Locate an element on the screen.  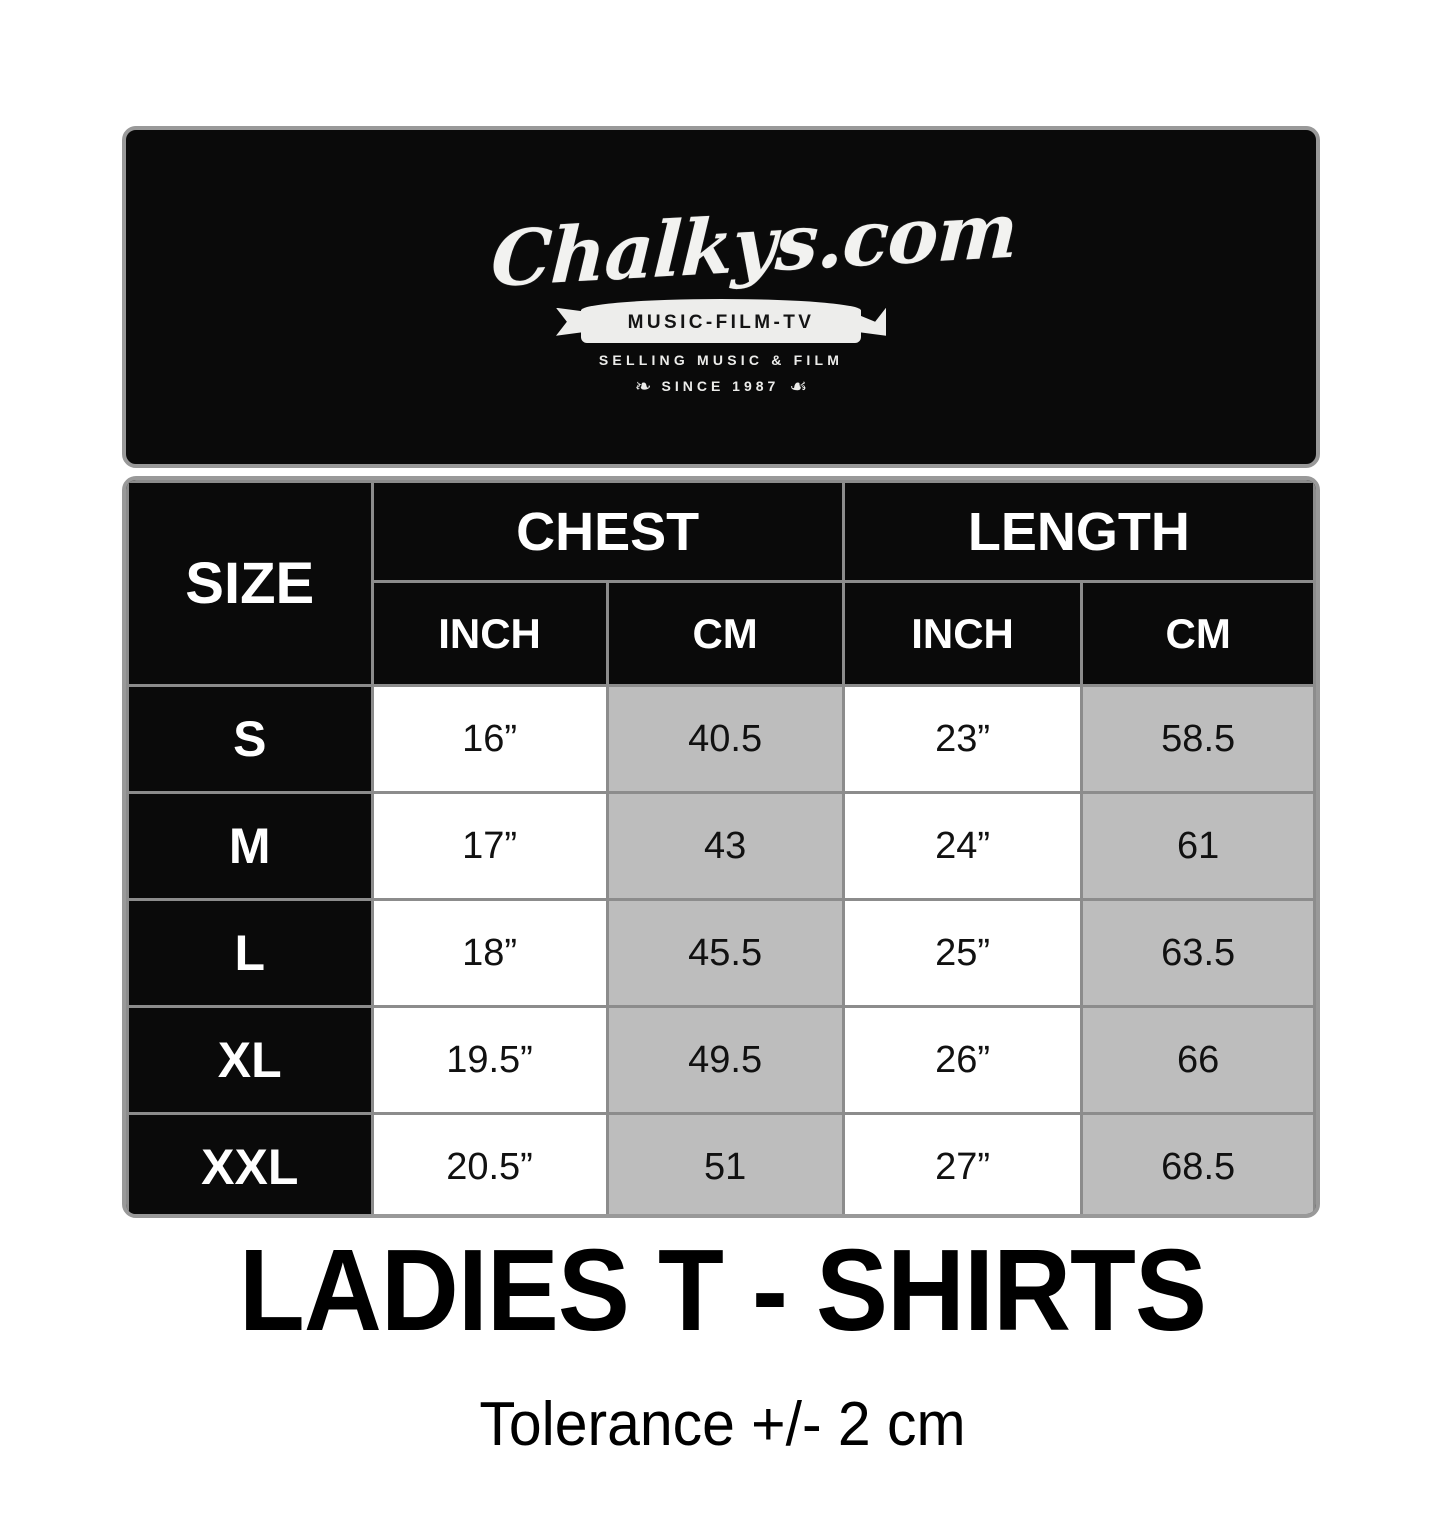
table-header-row-groups: SIZE CHEST LENGTH is located at coordinates (721, 583).